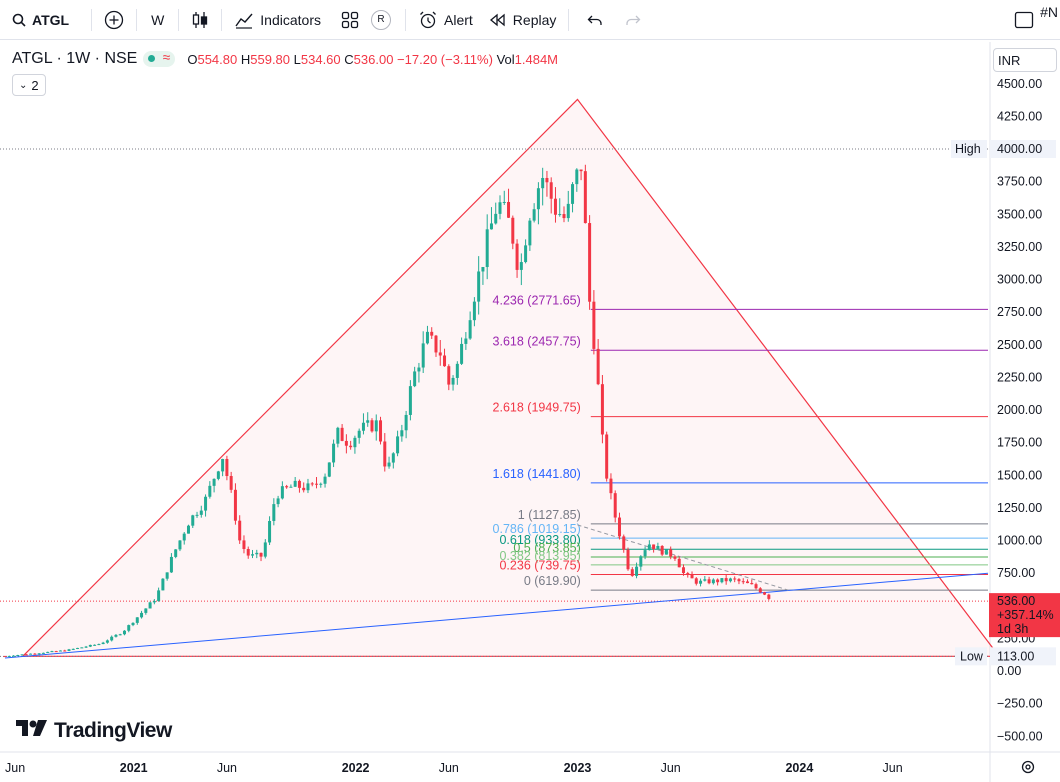  Describe the element at coordinates (633, 20) in the screenshot. I see `redo-button` at that location.